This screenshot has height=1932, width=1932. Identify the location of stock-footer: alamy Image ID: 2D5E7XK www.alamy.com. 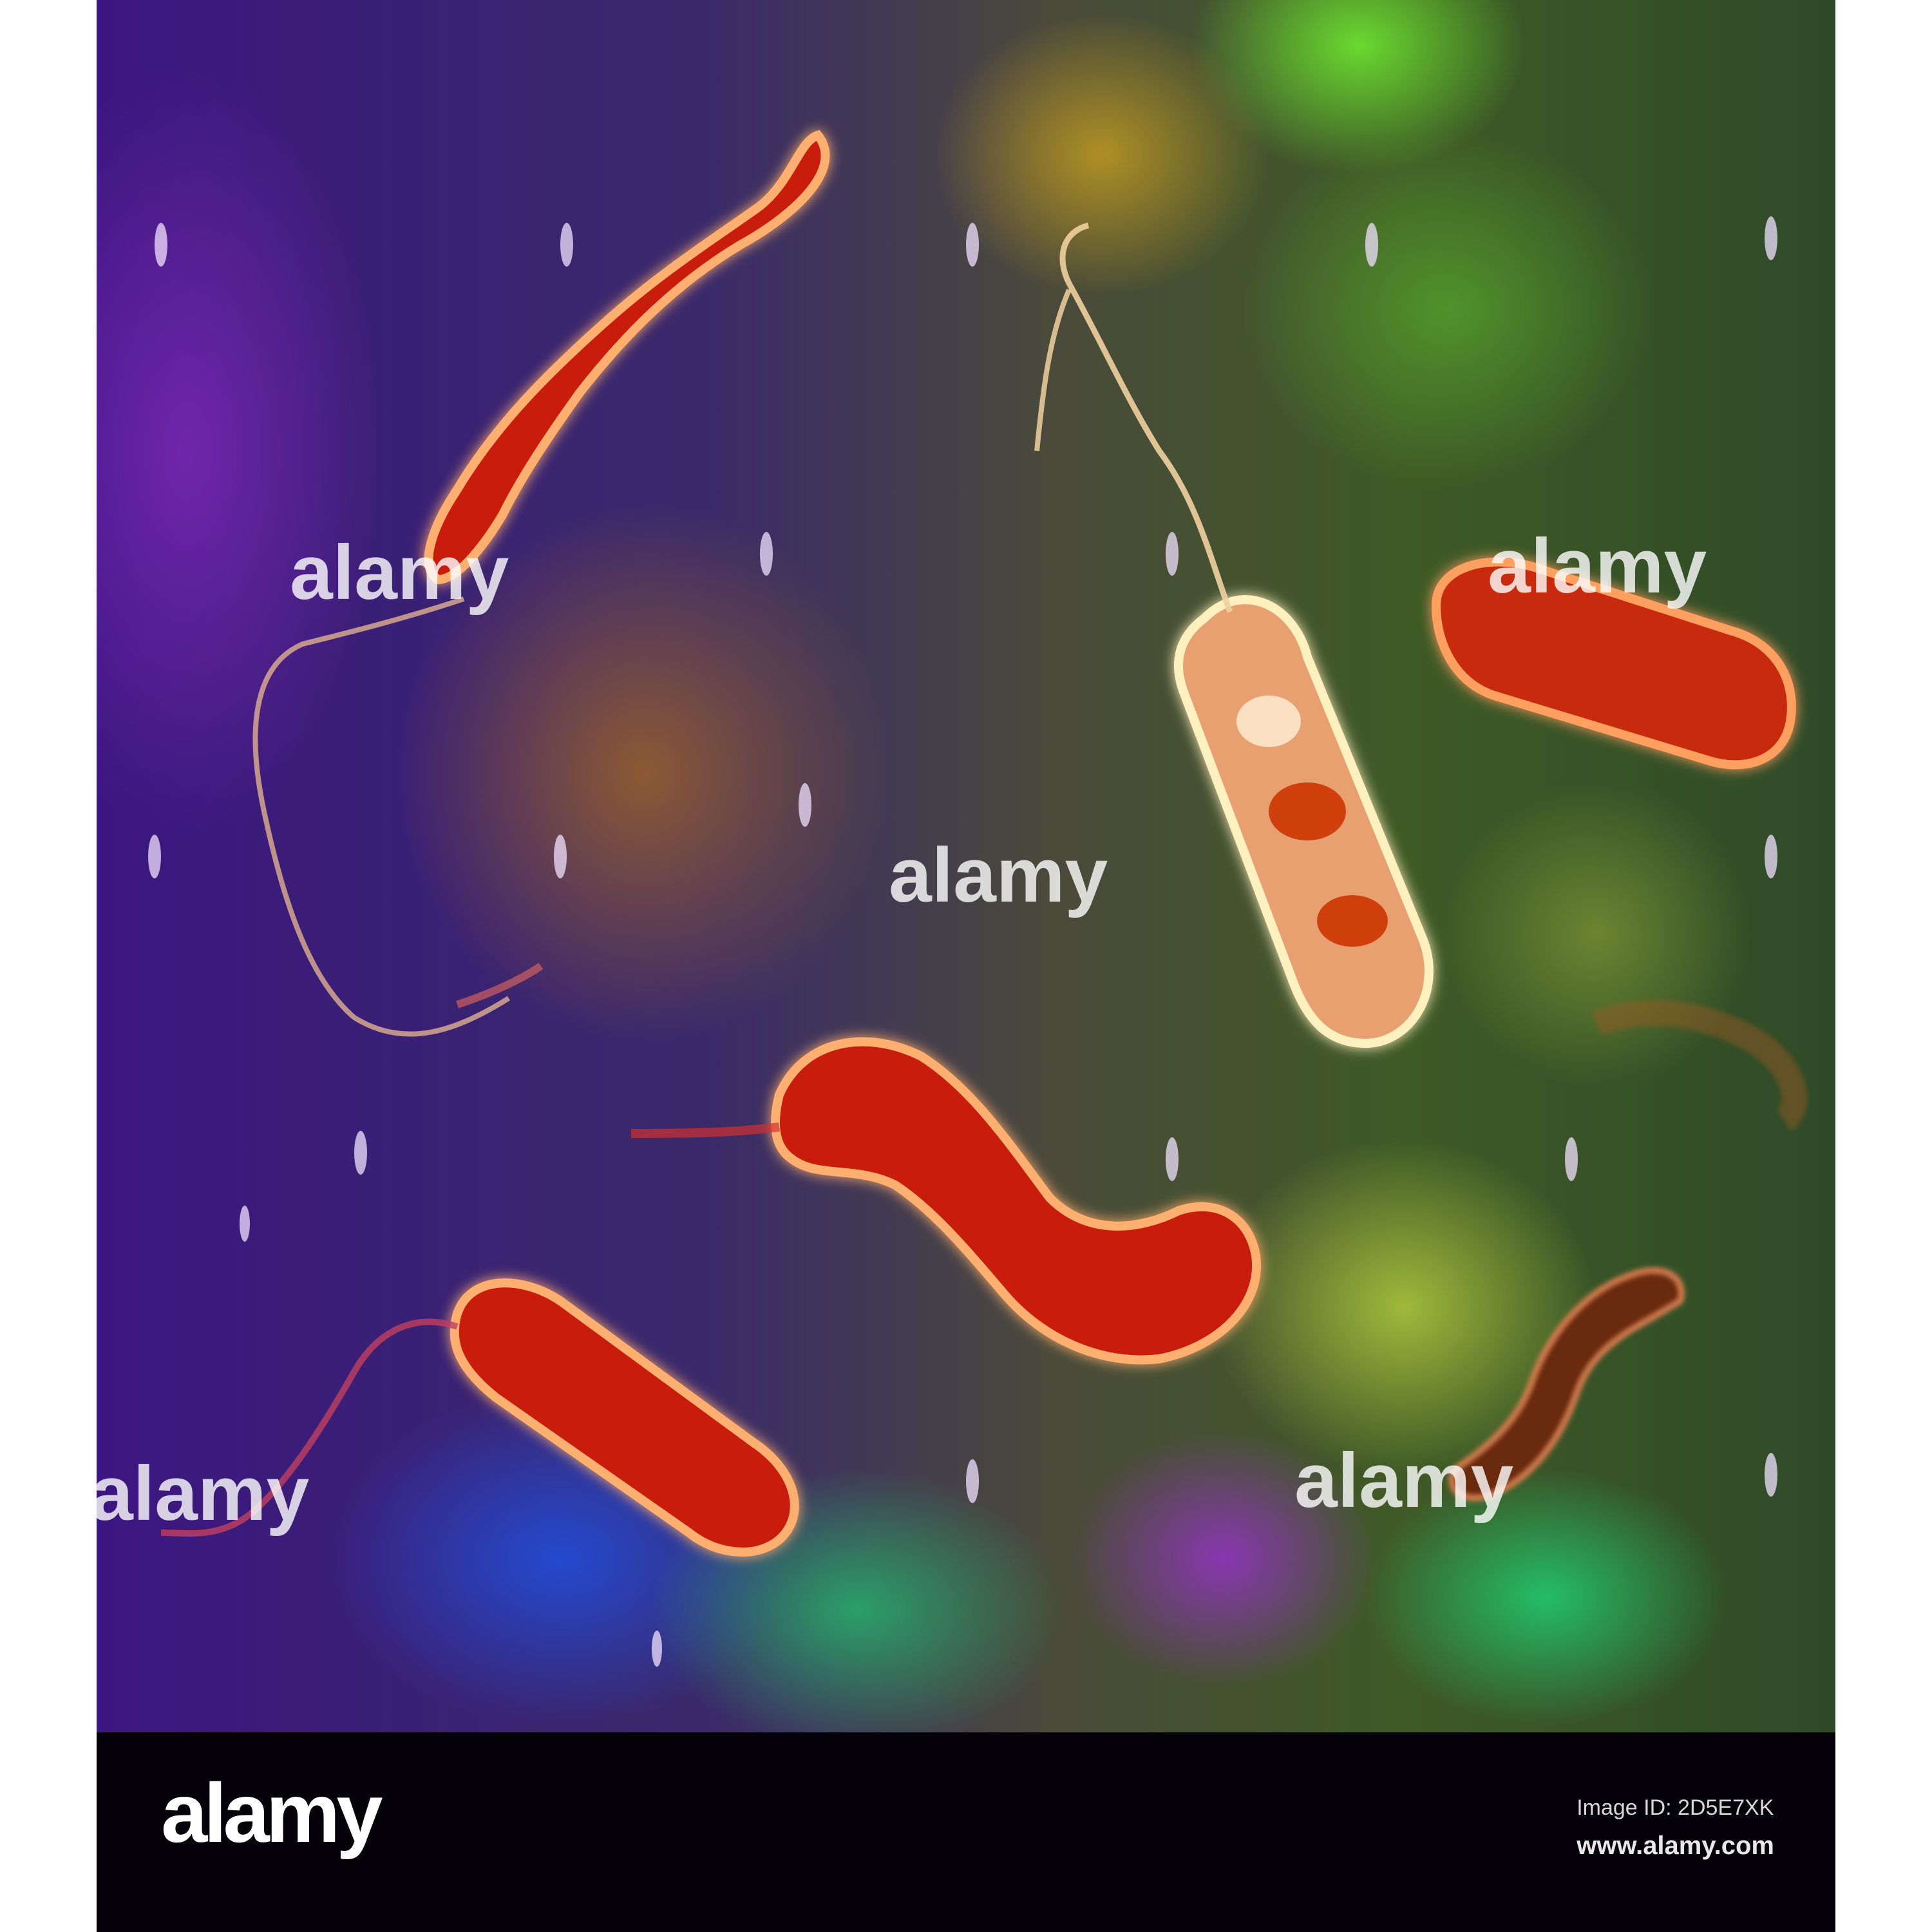
(966, 1832).